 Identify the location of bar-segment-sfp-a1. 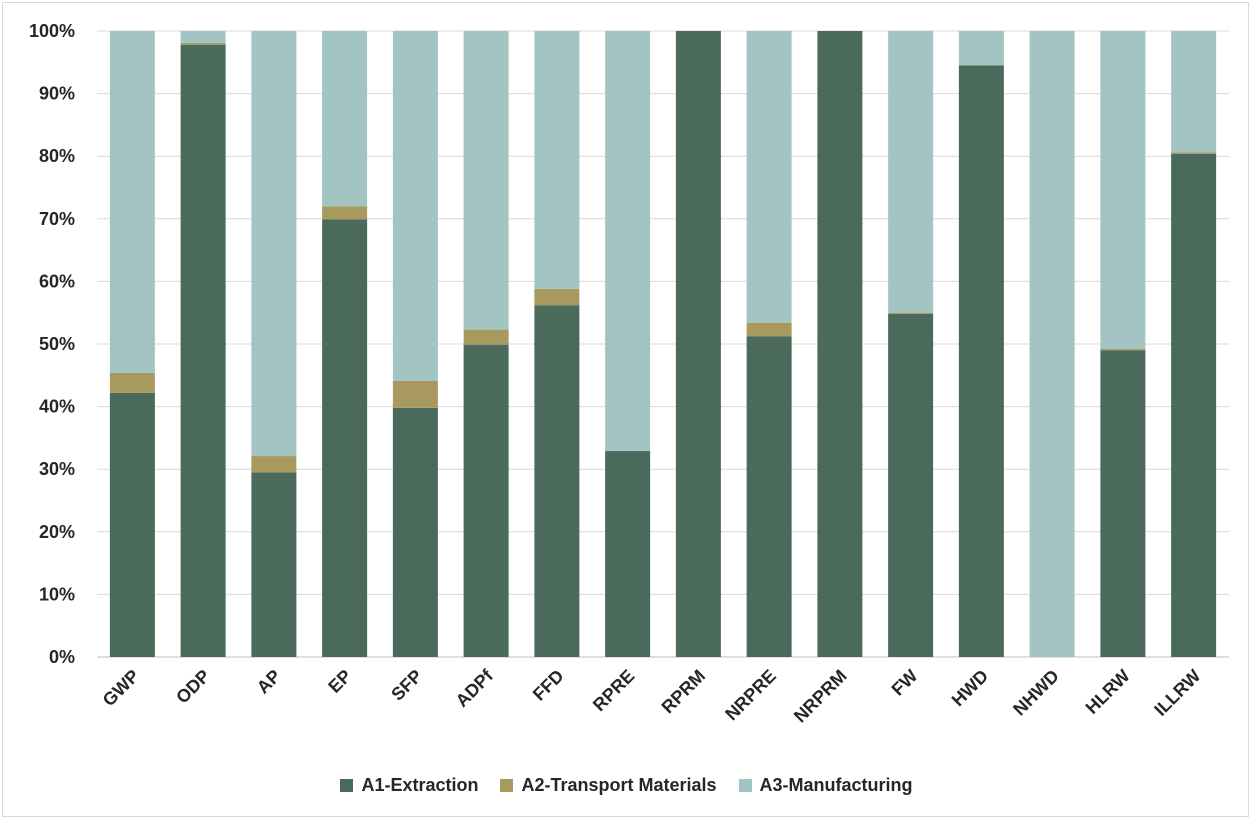
(415, 532).